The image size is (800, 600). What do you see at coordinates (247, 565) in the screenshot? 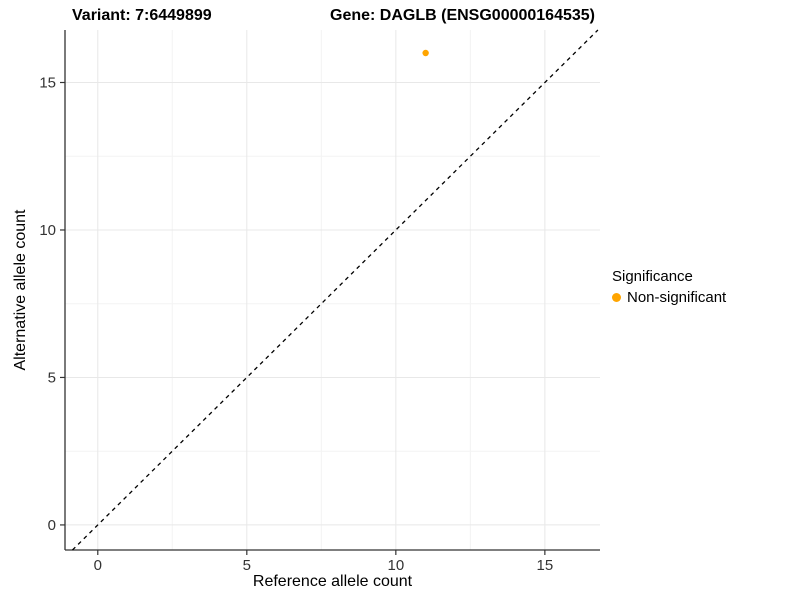
I see `x-tick-label: 5` at bounding box center [247, 565].